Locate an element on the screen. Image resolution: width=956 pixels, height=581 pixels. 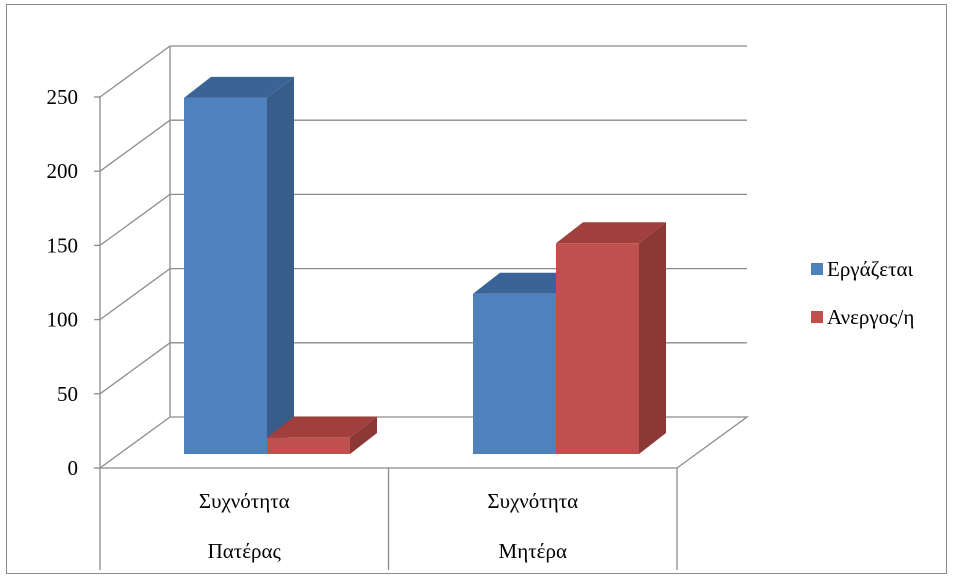
y-axis-ticks: 0 50 100 150 200 250 is located at coordinates (73, 282).